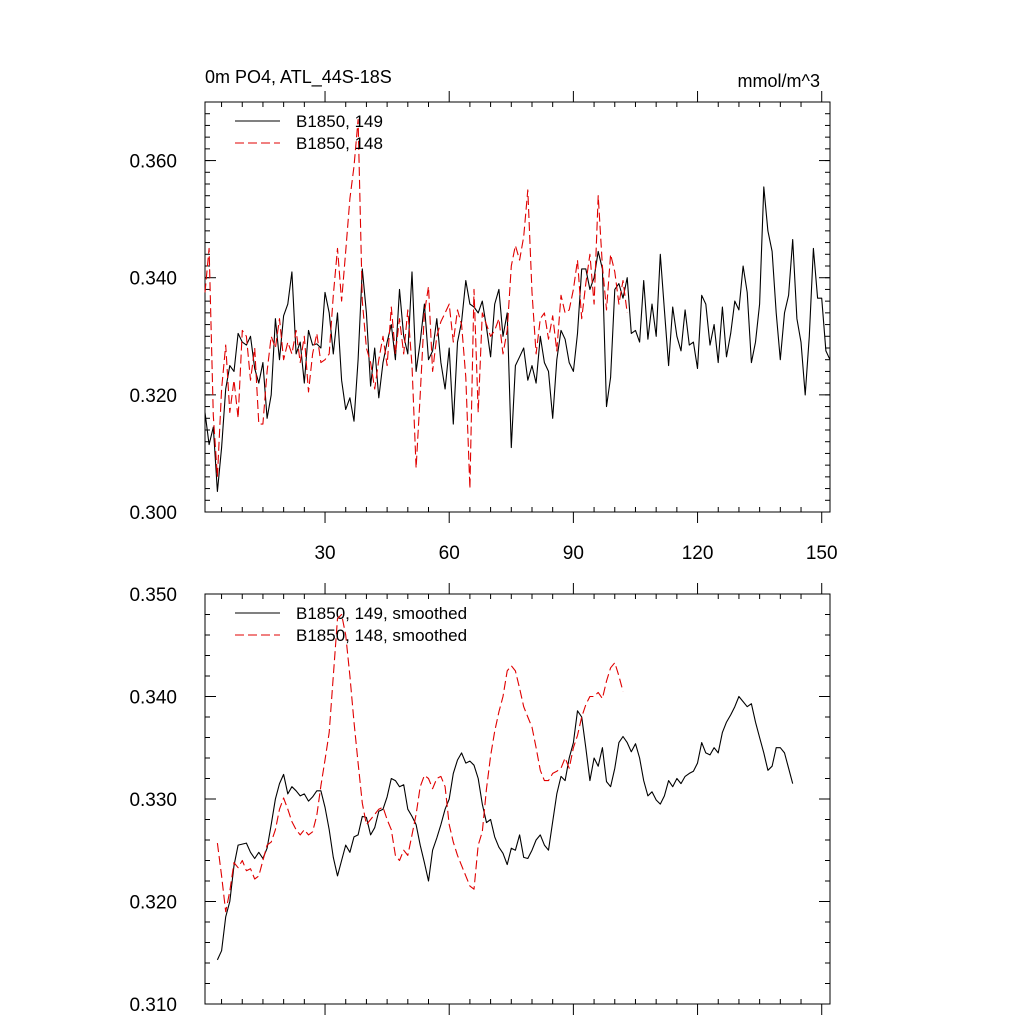 This screenshot has height=1024, width=1024. I want to click on y-tick-label: 0.310, so click(153, 1005).